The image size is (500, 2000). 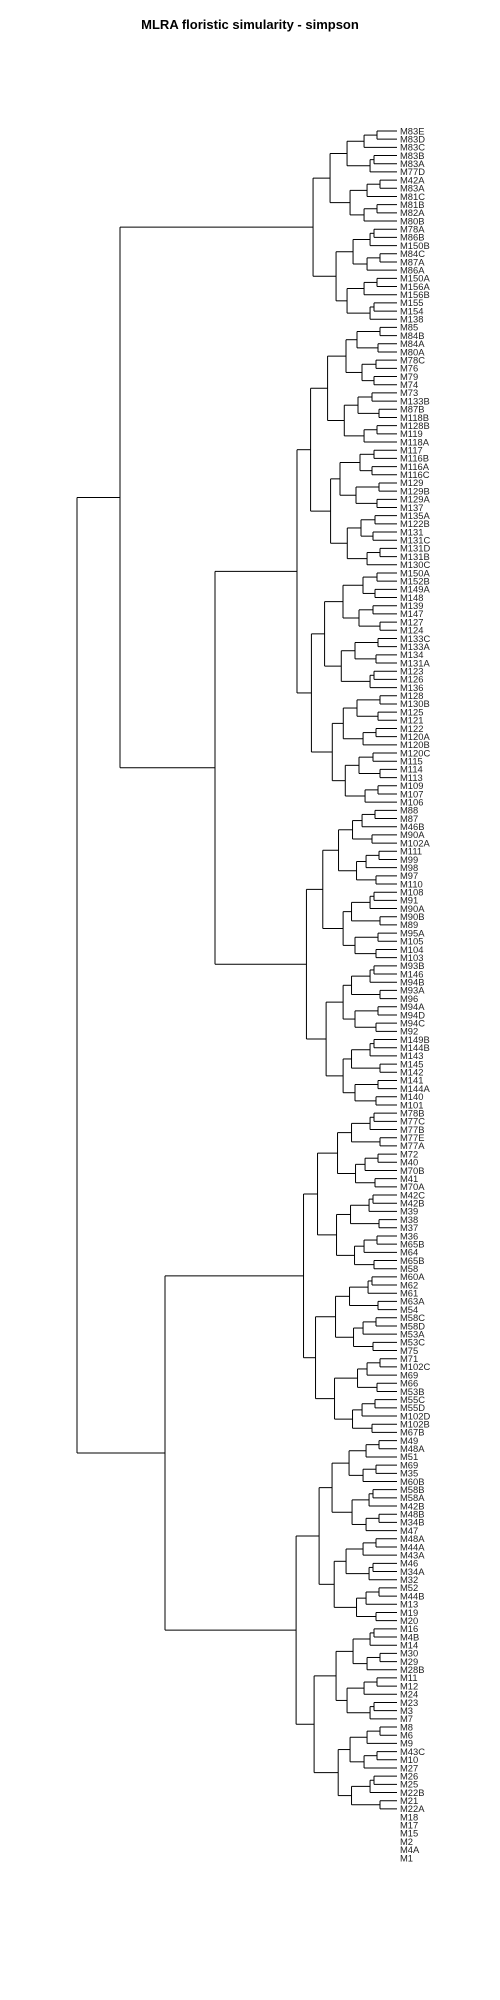 What do you see at coordinates (409, 1178) in the screenshot?
I see `leaf-label: M41` at bounding box center [409, 1178].